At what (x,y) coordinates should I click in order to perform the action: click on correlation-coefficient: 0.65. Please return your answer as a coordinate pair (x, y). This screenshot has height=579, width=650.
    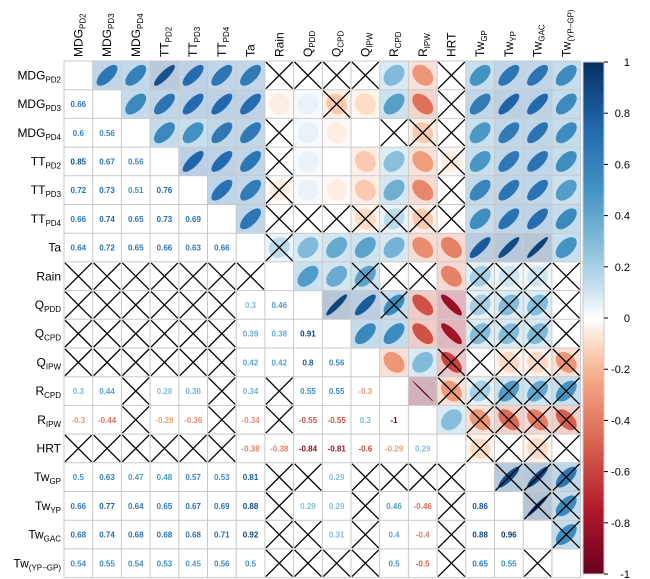
    Looking at the image, I should click on (136, 219).